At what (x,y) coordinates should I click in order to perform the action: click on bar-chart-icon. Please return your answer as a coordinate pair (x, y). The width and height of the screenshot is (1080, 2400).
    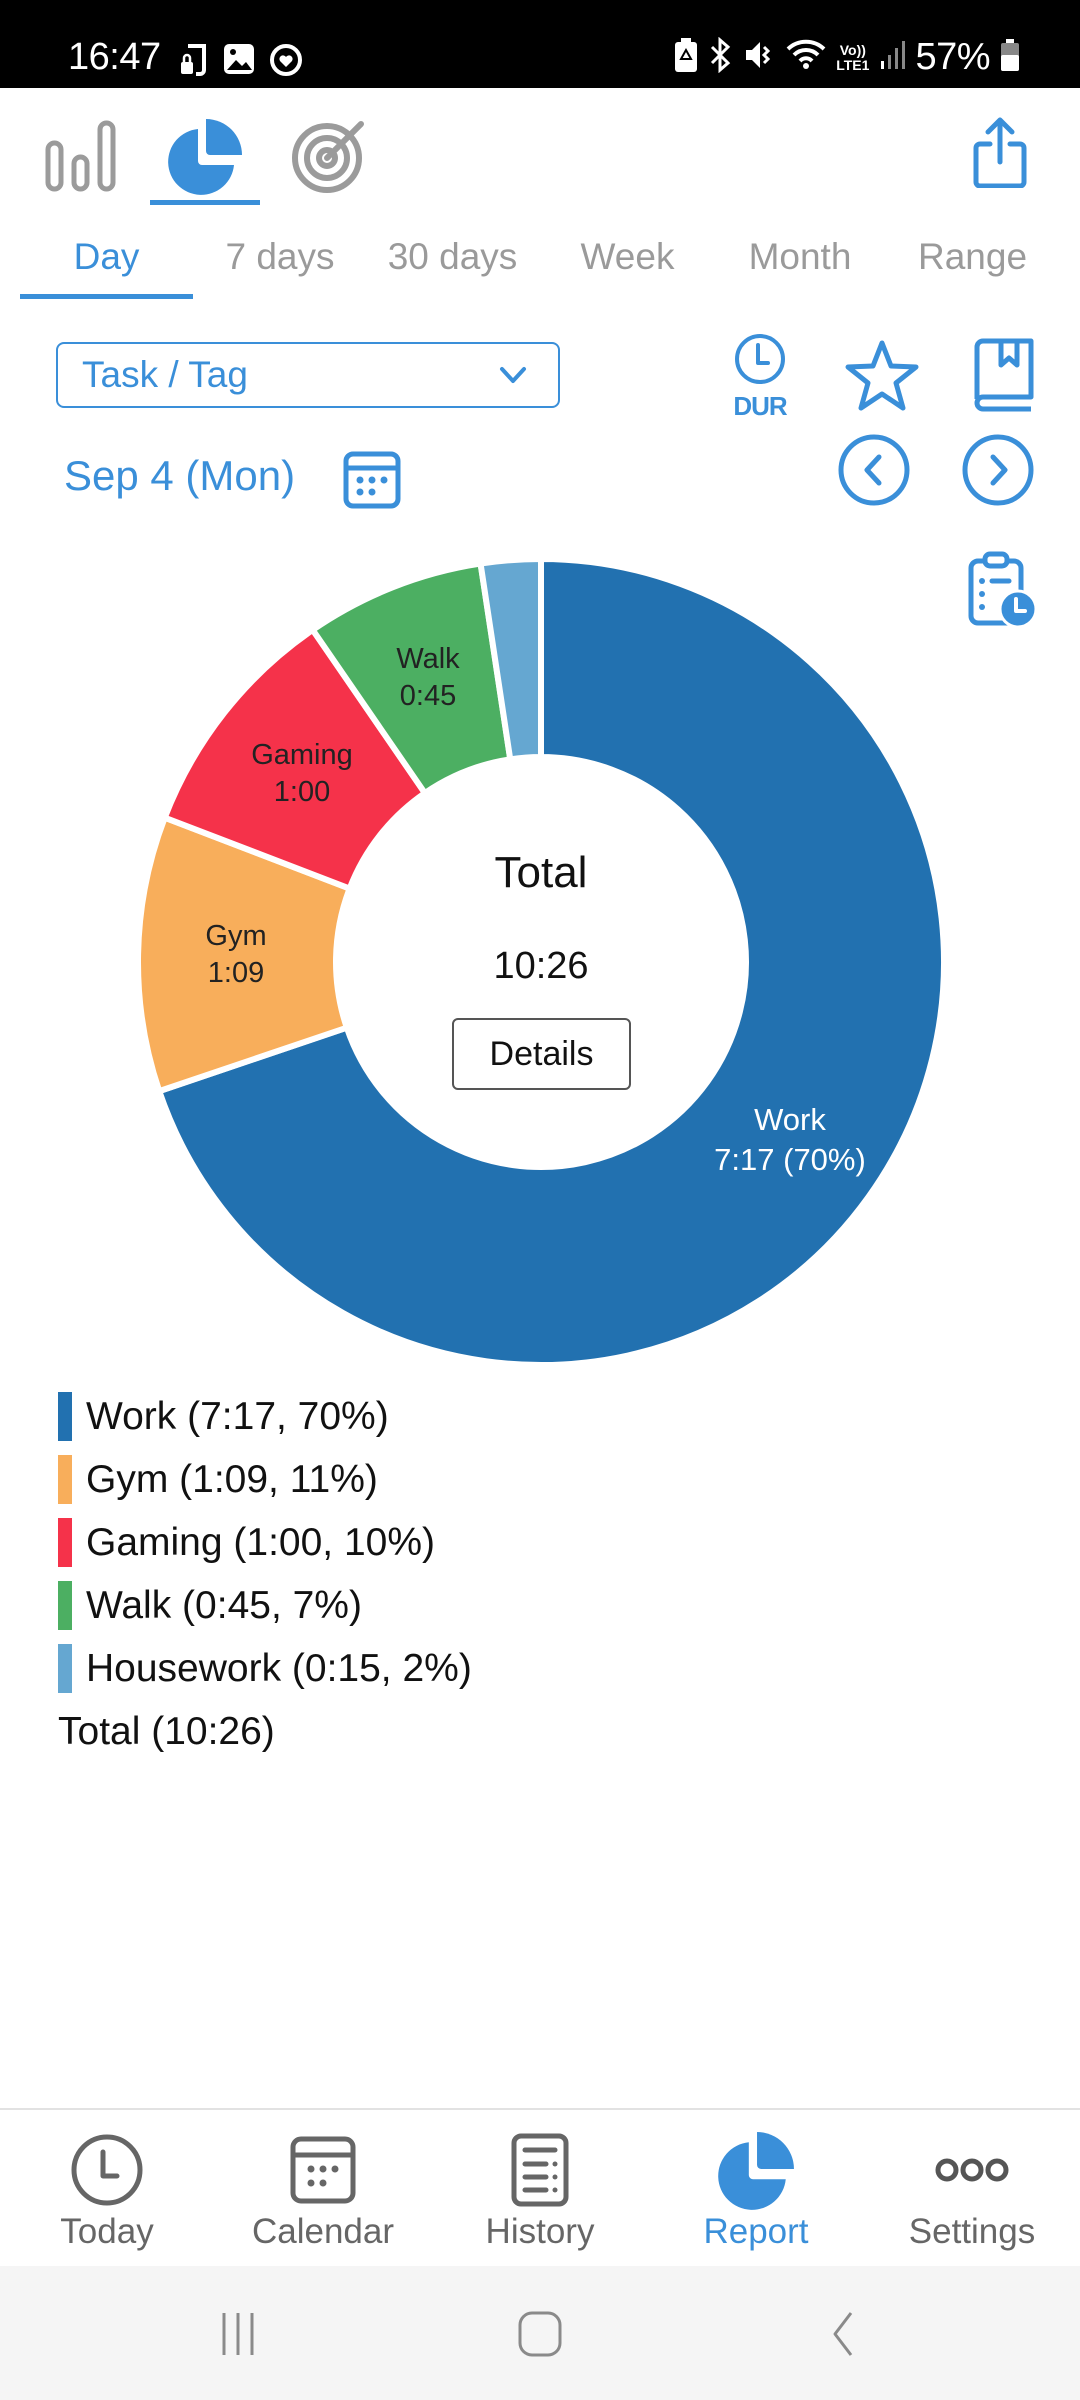
    Looking at the image, I should click on (81, 158).